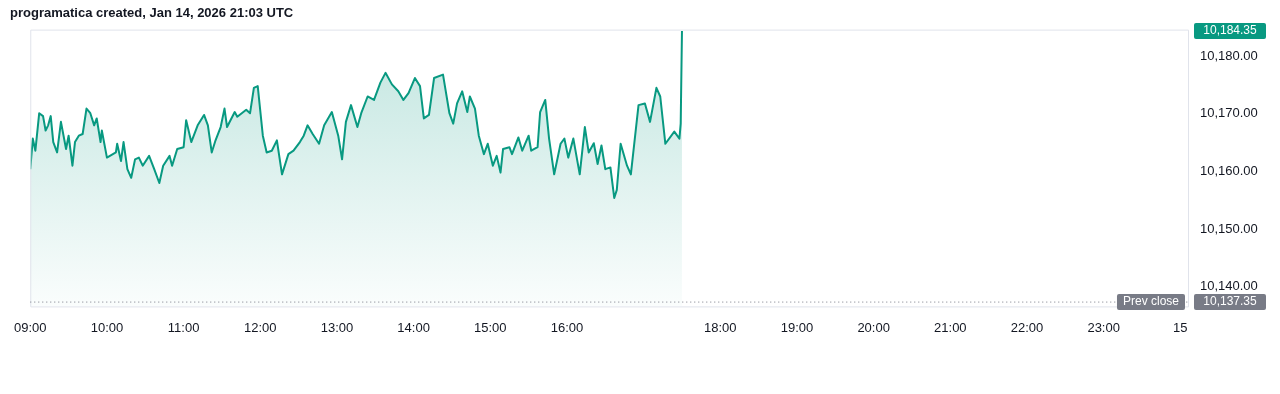 This screenshot has width=1280, height=394. I want to click on x-tick-label: 19:00, so click(797, 327).